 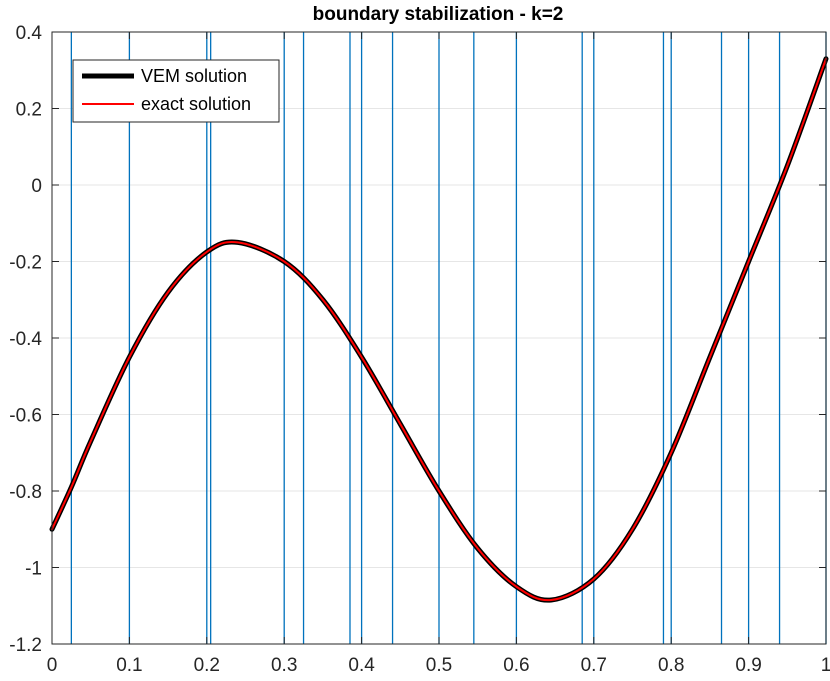 I want to click on x-tick-label: 0.2, so click(x=207, y=665).